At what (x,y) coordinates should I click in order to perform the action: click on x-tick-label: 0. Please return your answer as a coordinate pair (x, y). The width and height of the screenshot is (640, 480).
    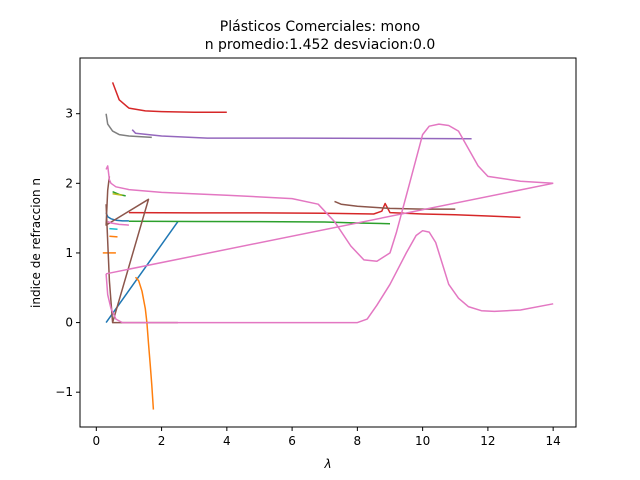
    Looking at the image, I should click on (96, 441).